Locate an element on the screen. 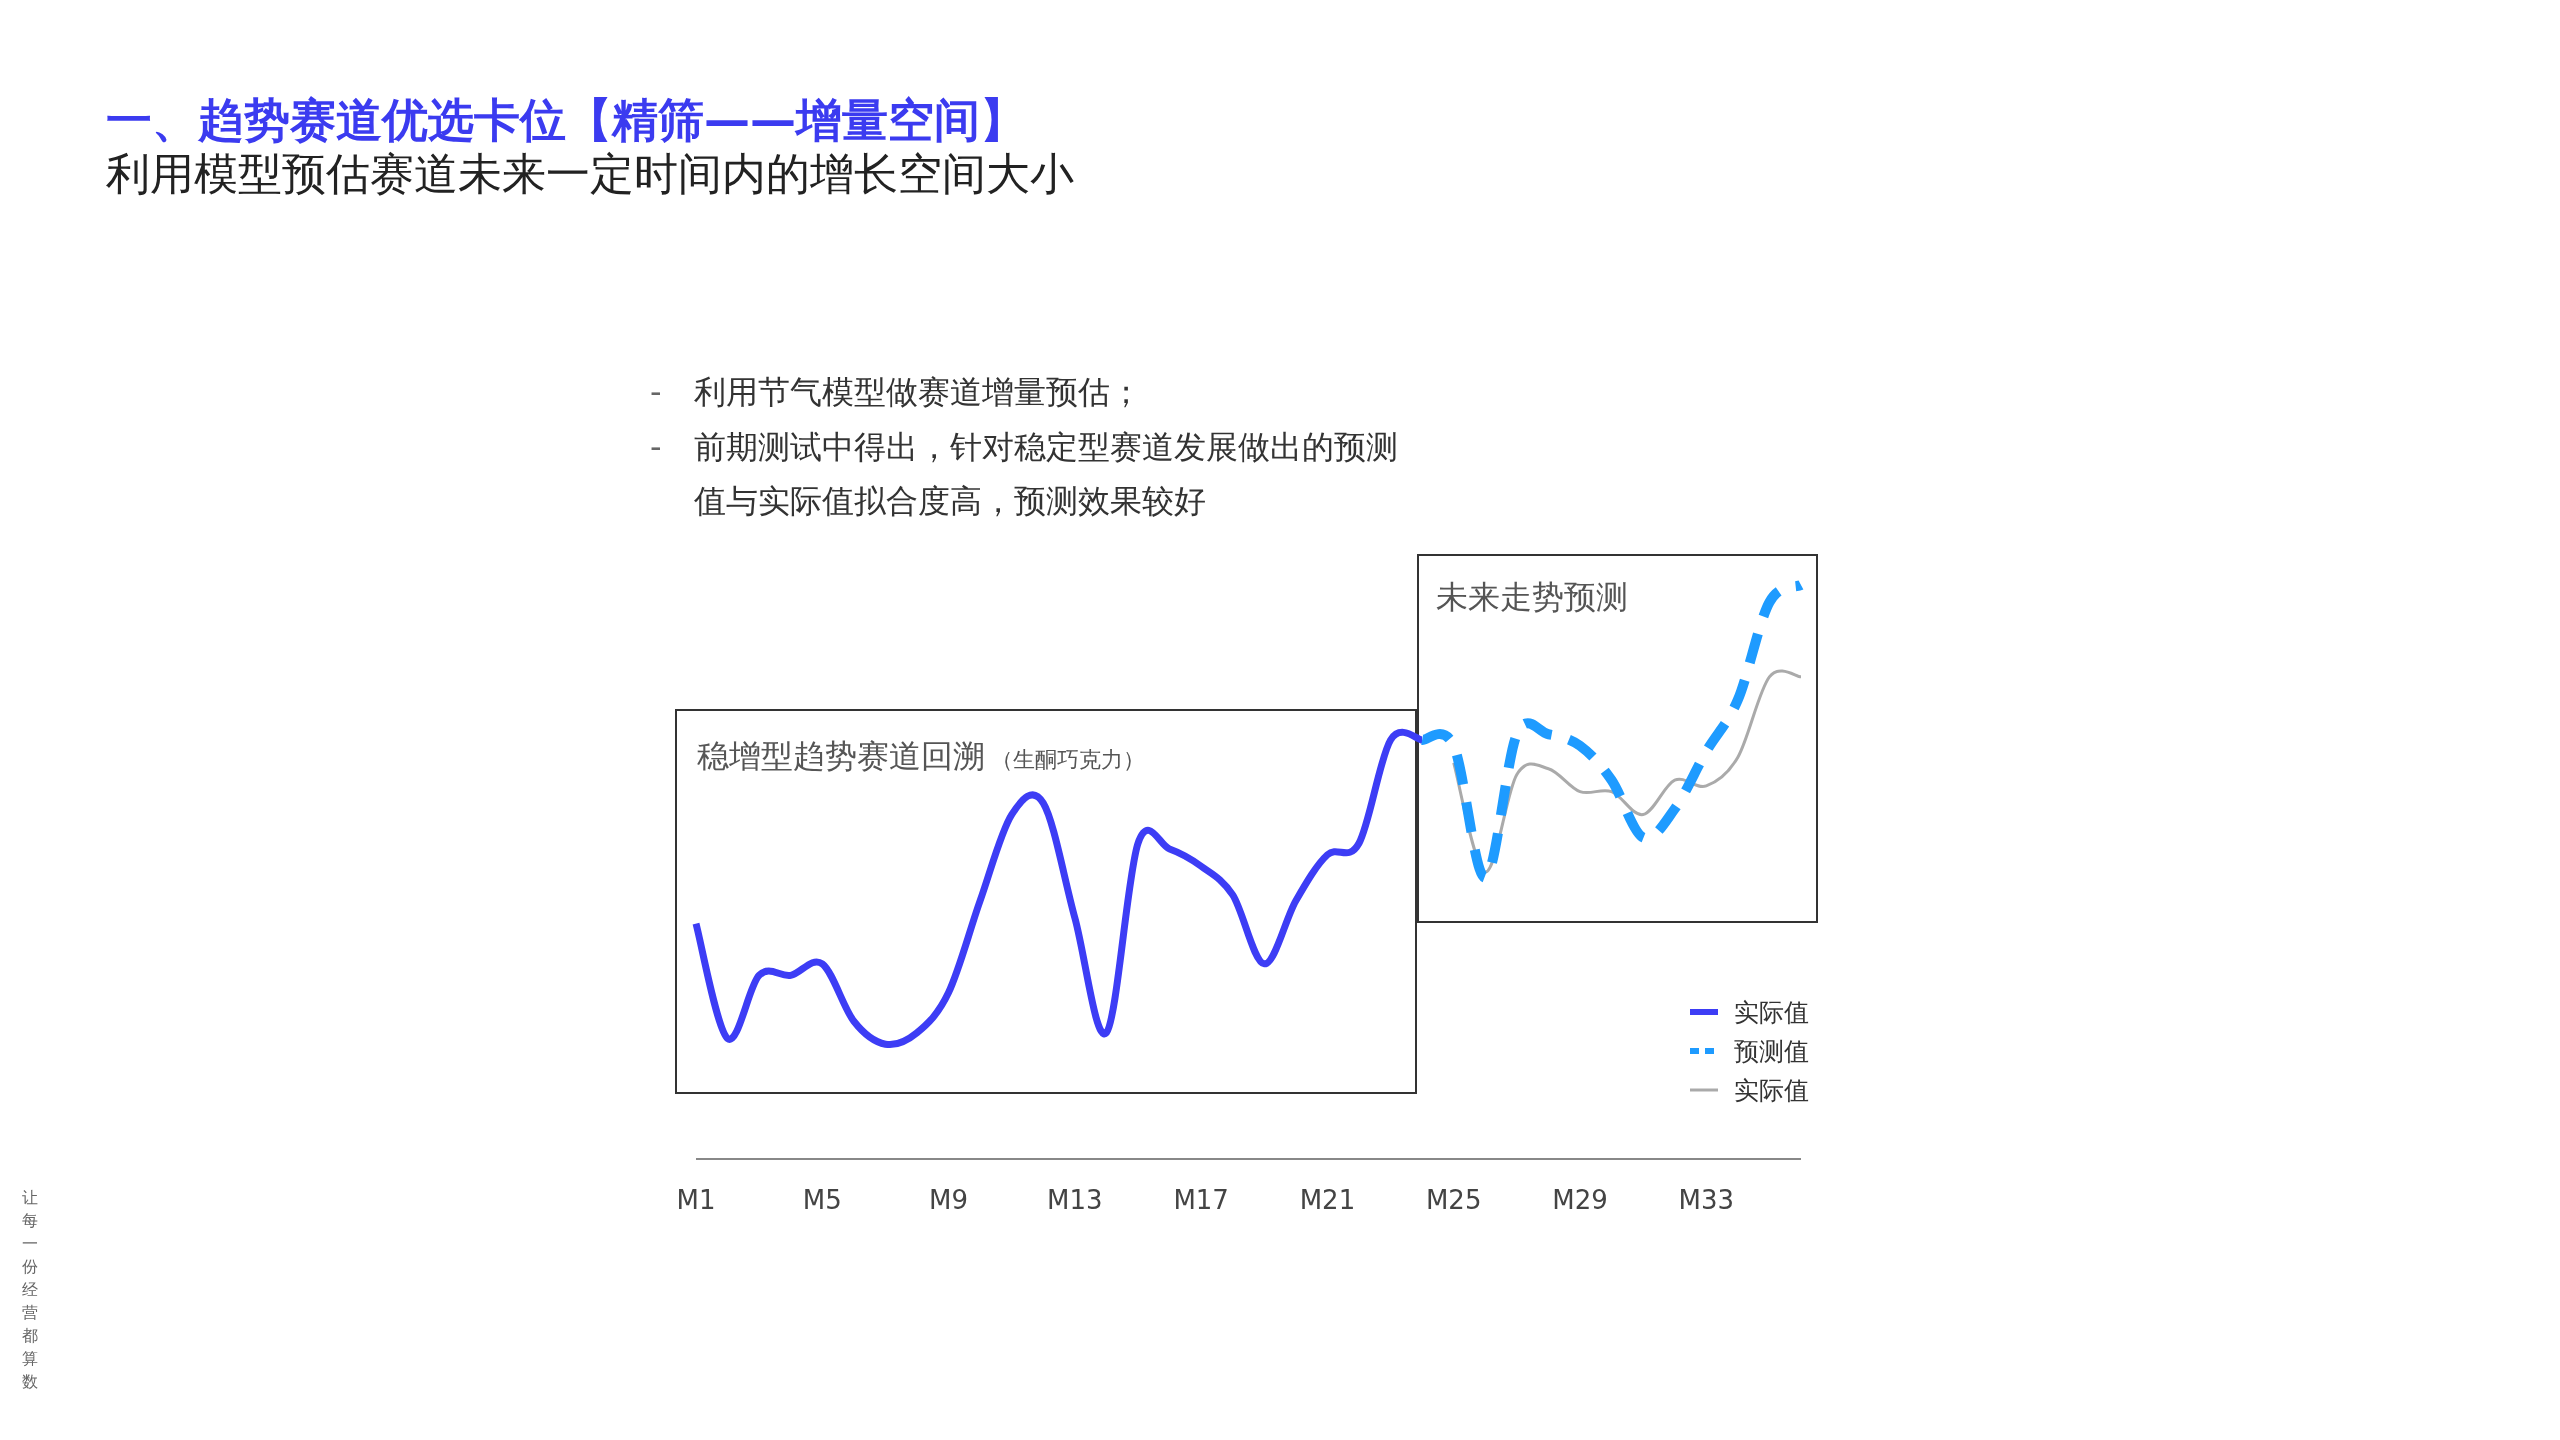 The height and width of the screenshot is (1440, 2560). annotation: 稳增型趋势赛道回溯 is located at coordinates (841, 756).